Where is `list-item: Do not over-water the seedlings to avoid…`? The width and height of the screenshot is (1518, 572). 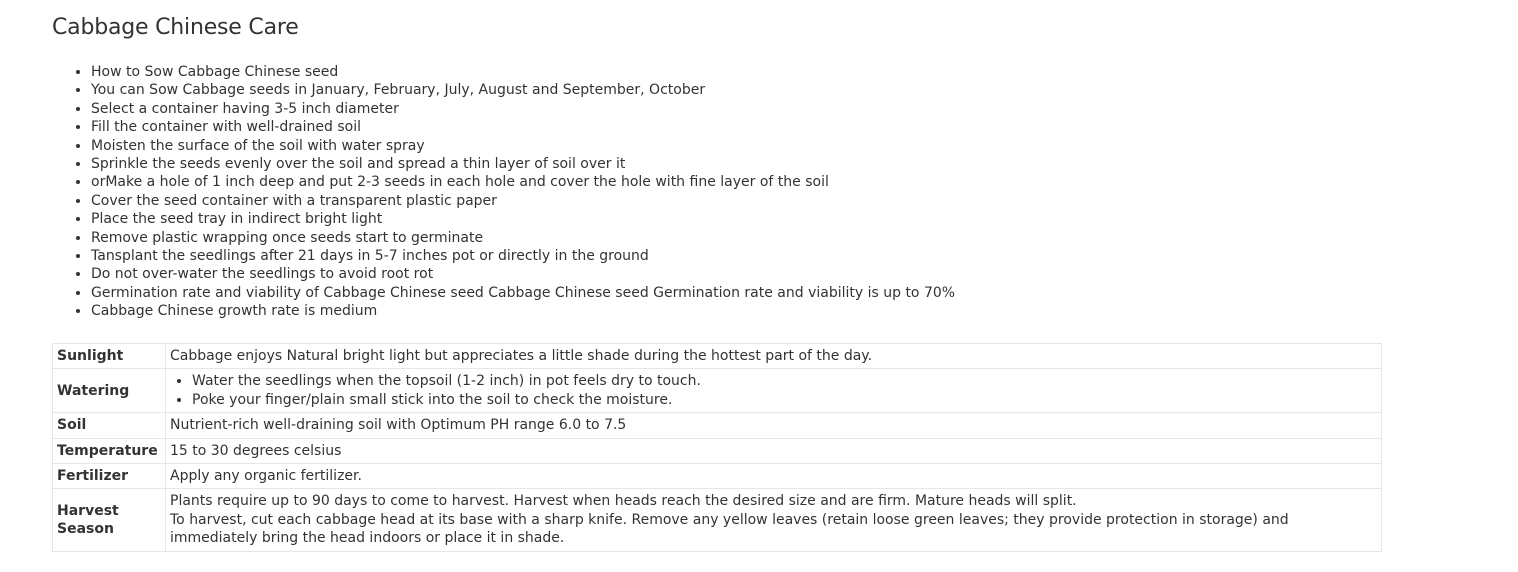
list-item: Do not over-water the seedlings to avoid… is located at coordinates (736, 274).